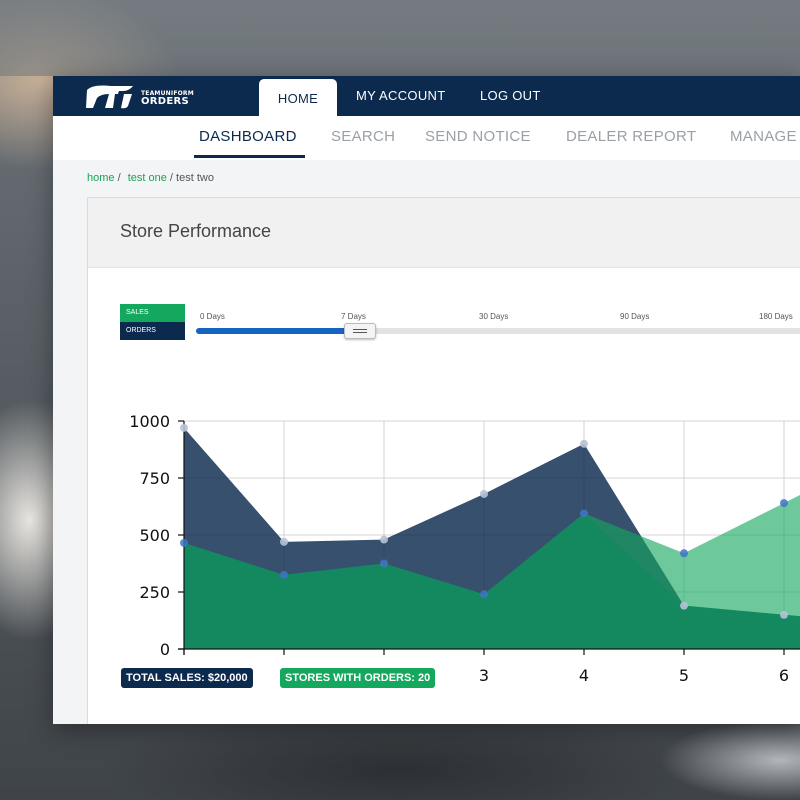  I want to click on nav-tab-log-out: LOG OUT, so click(510, 95).